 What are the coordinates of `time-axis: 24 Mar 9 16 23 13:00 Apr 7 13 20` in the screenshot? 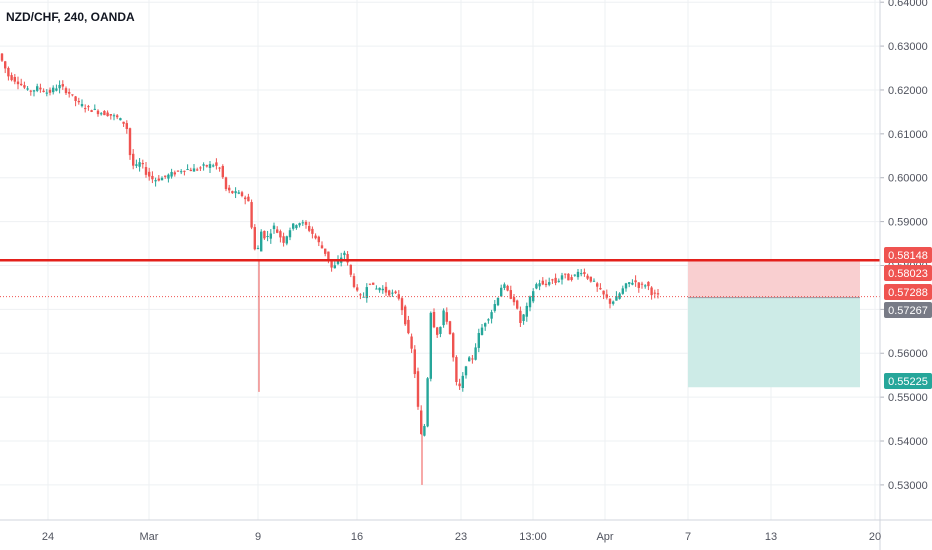 It's located at (466, 531).